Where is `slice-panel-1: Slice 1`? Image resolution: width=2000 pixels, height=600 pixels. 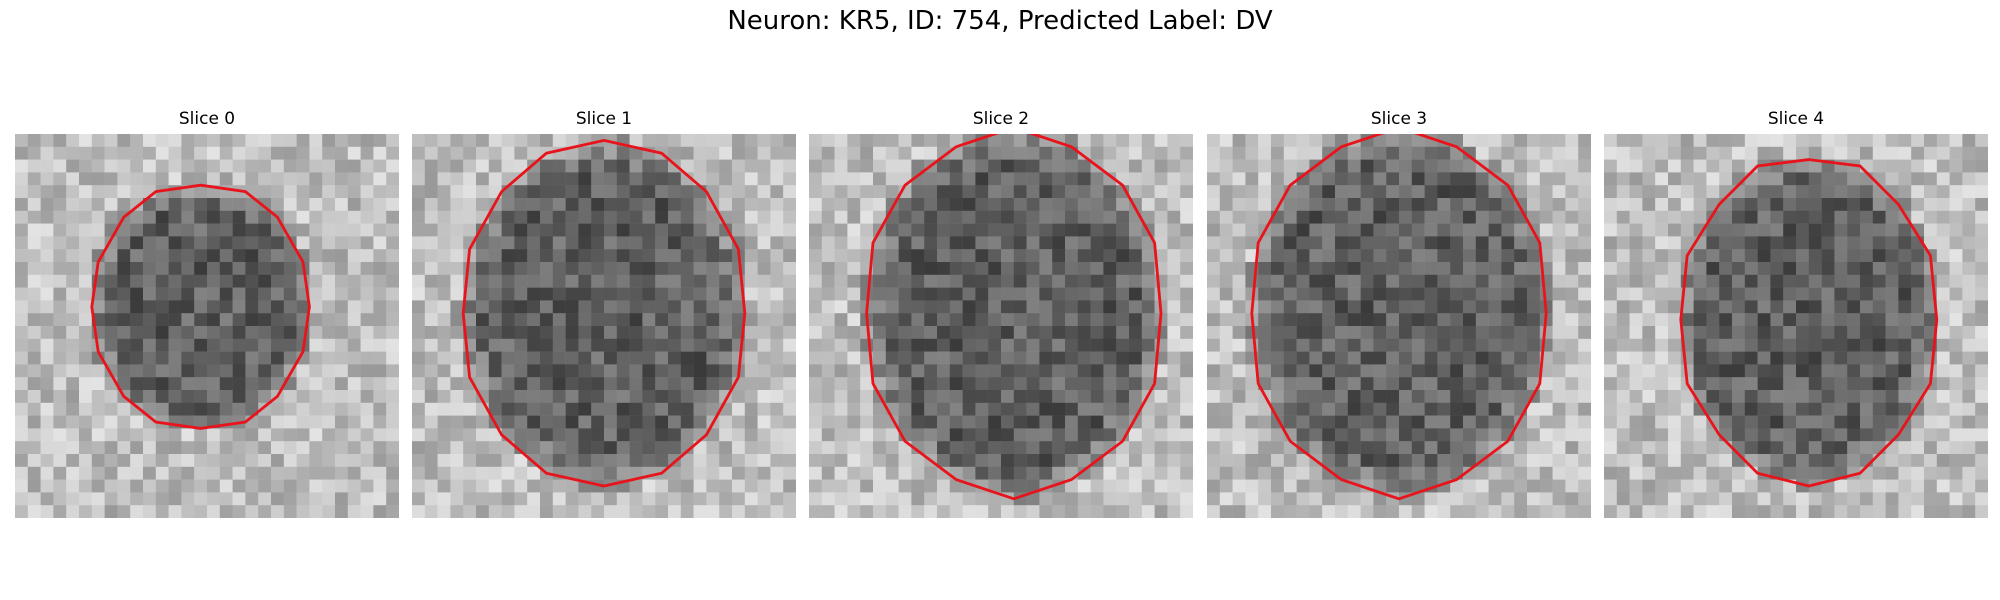 slice-panel-1: Slice 1 is located at coordinates (604, 311).